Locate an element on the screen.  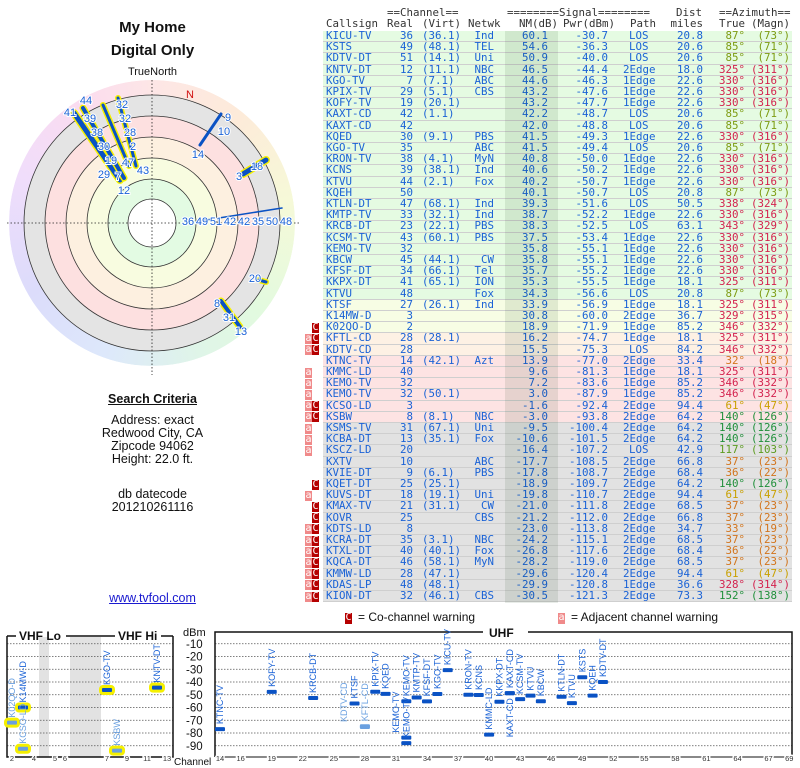
table-row: K14MW-D 3 30.8 -60.0 2Edge 36.7 329° (315°) is located at coordinates (557, 316).